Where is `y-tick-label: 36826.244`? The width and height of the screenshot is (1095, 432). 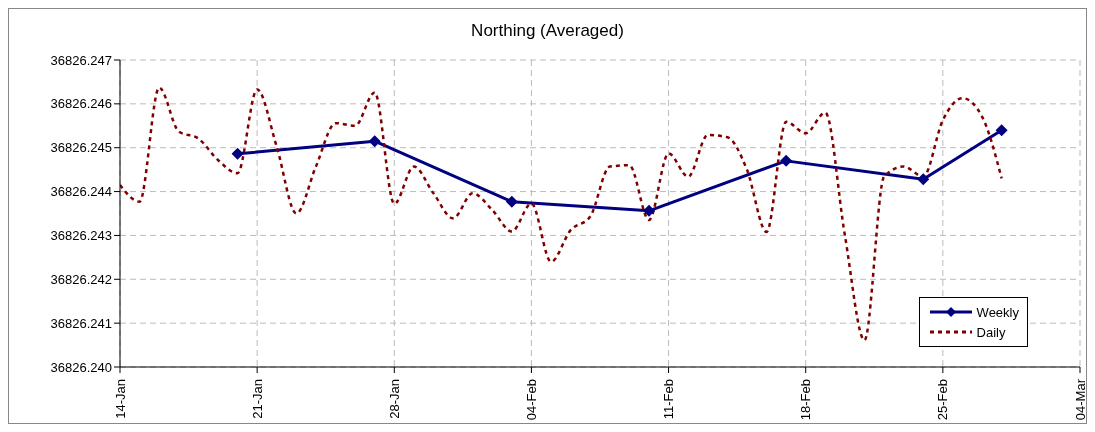
y-tick-label: 36826.244 is located at coordinates (81, 192).